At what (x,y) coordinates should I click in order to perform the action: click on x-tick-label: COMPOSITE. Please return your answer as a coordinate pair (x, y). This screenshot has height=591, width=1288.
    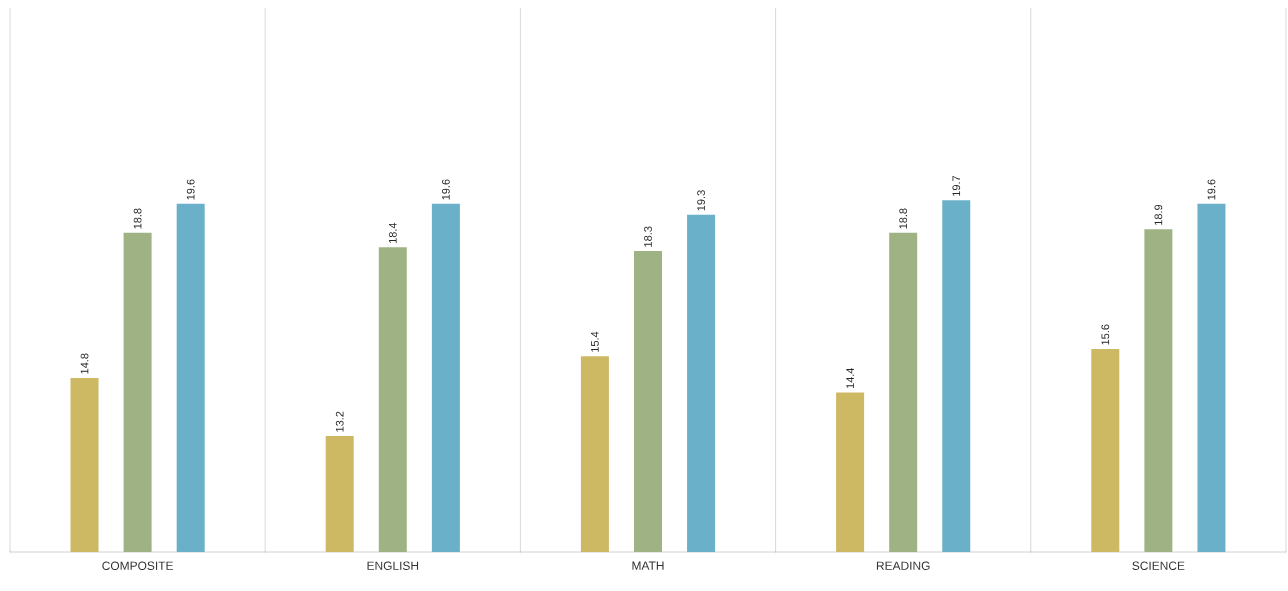
    Looking at the image, I should click on (137, 565).